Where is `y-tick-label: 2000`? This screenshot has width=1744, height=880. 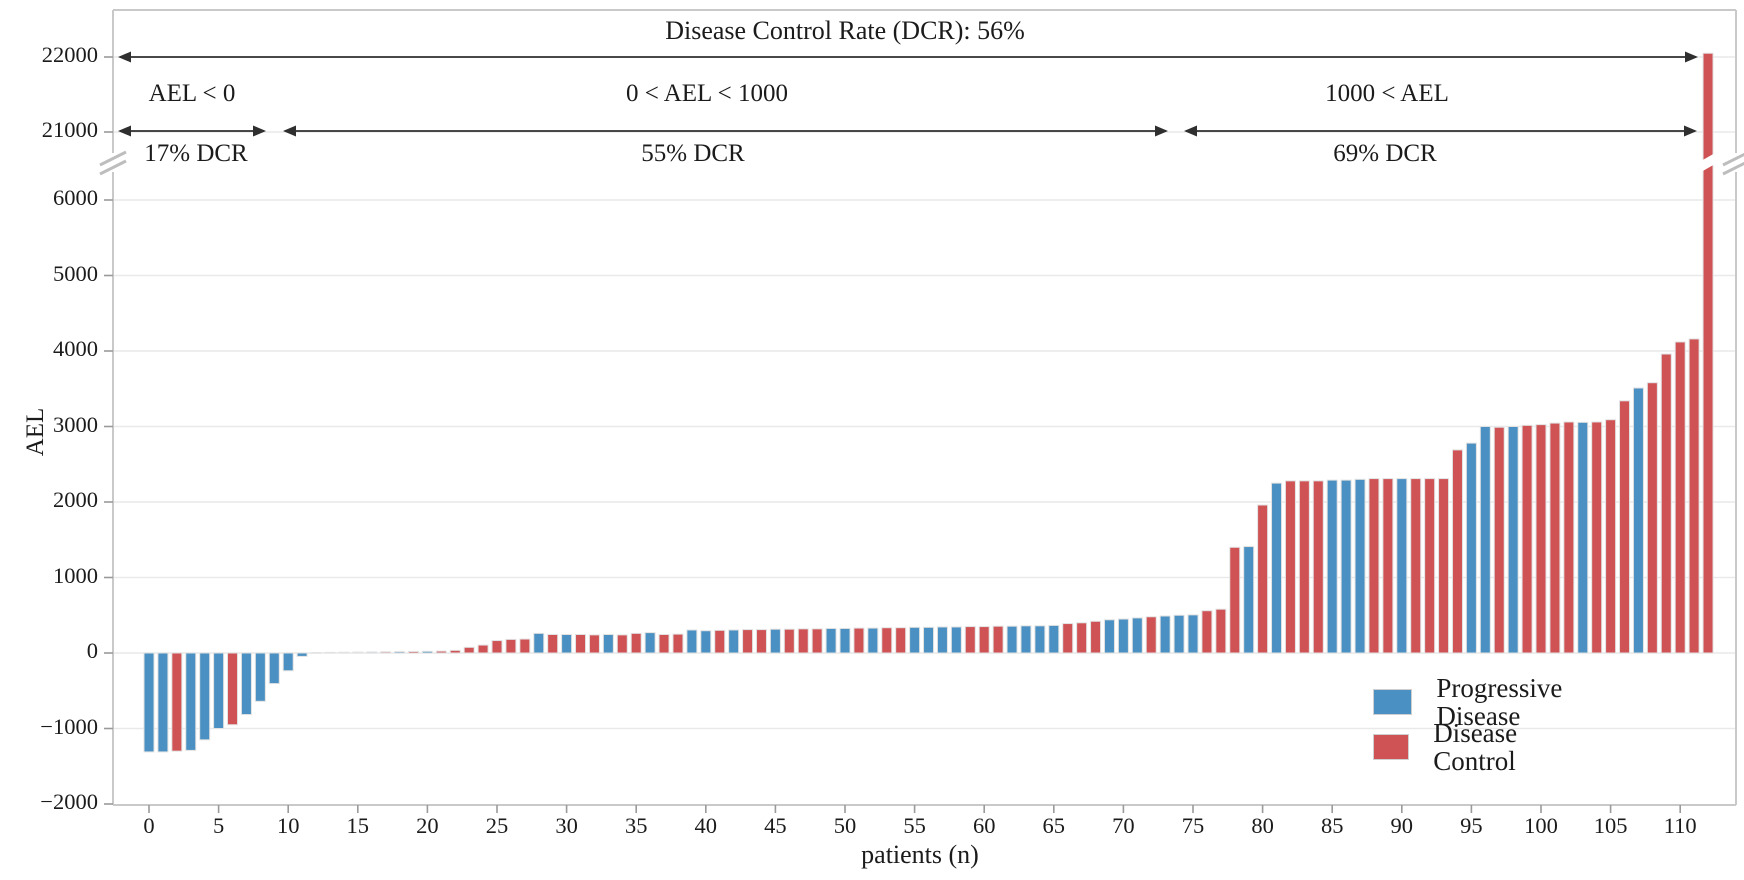
y-tick-label: 2000 is located at coordinates (75, 499).